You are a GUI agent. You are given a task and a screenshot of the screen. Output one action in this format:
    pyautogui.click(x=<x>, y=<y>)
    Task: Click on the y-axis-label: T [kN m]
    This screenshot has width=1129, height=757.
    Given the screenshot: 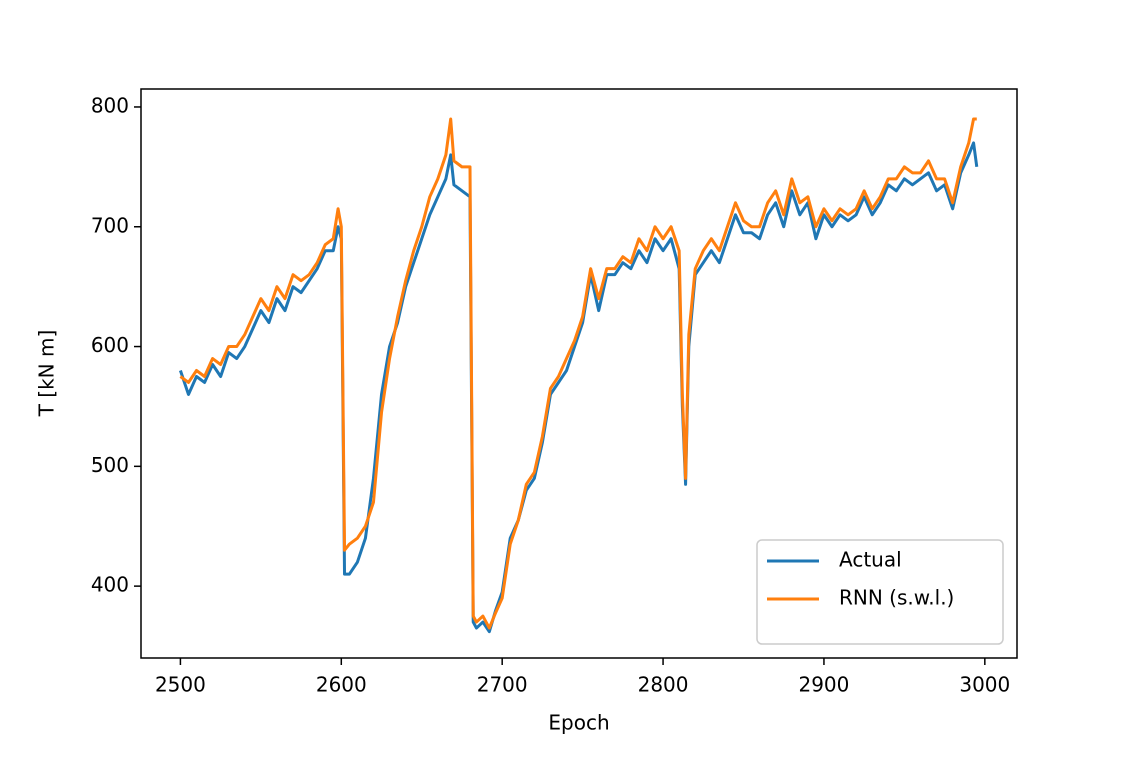 What is the action you would take?
    pyautogui.click(x=47, y=374)
    